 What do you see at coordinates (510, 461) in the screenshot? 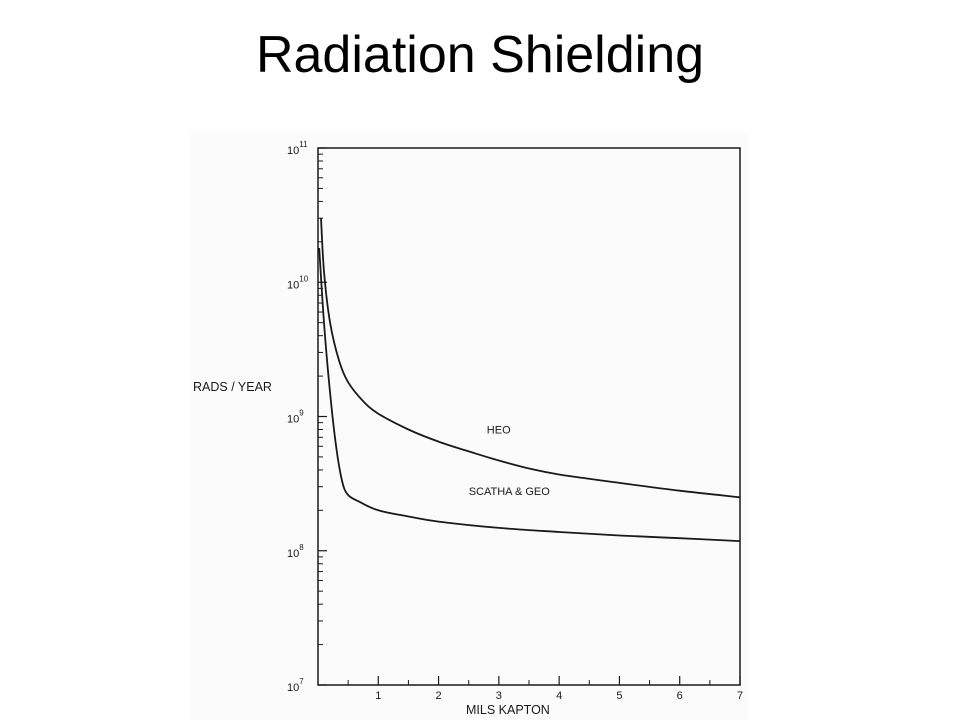
I see `curve-labels: HEO SCATHA & GEO` at bounding box center [510, 461].